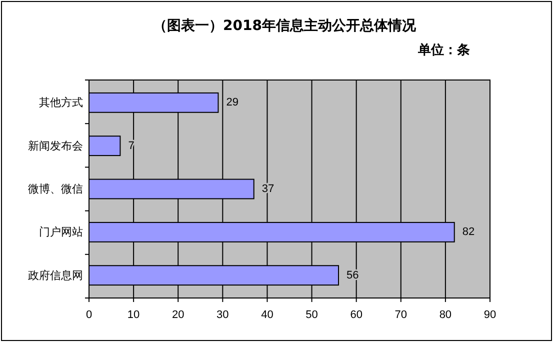  Describe the element at coordinates (445, 315) in the screenshot. I see `x-tick-label: 80` at that location.